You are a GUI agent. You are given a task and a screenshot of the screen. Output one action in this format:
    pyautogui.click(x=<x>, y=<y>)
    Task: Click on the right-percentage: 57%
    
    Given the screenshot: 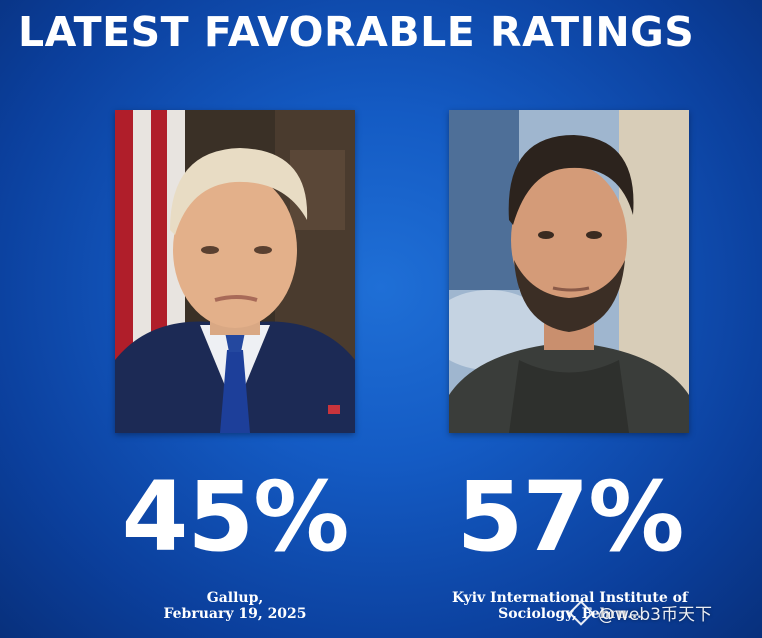 What is the action you would take?
    pyautogui.click(x=570, y=517)
    